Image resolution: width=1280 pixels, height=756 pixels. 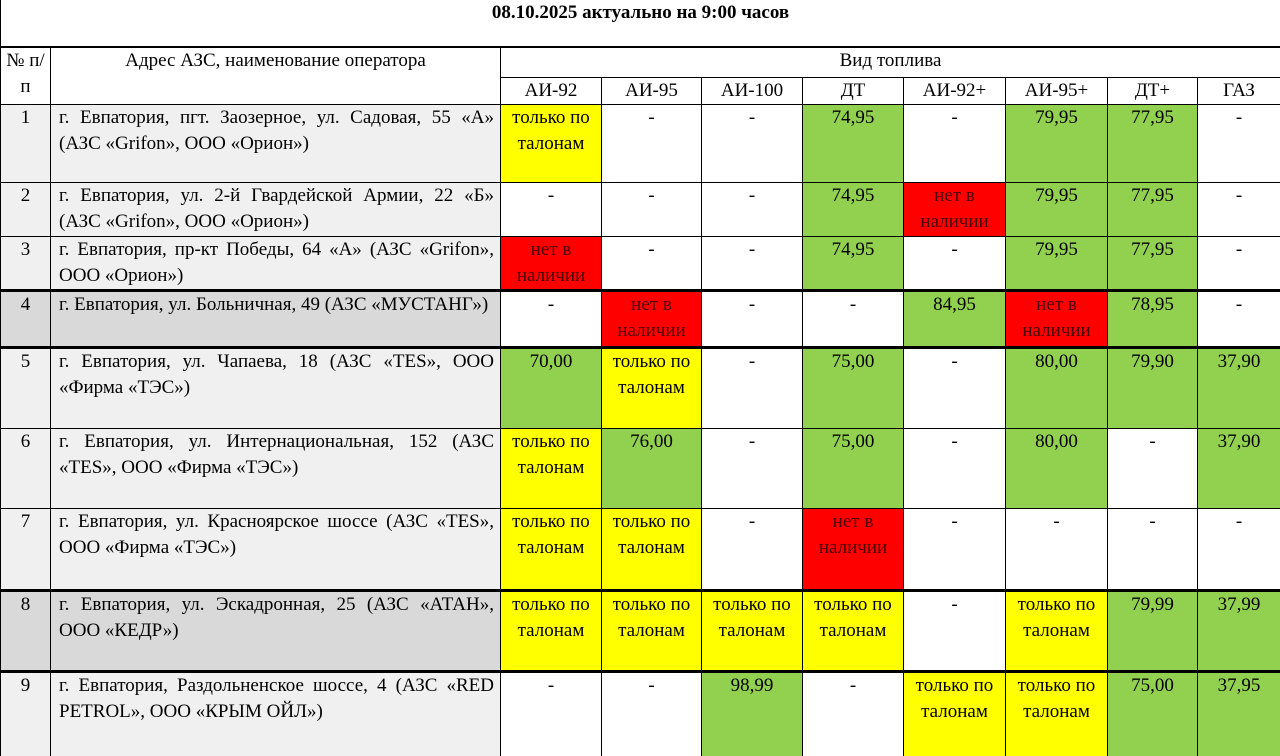 What do you see at coordinates (1238, 713) in the screenshot?
I see `price-cell: 37,95` at bounding box center [1238, 713].